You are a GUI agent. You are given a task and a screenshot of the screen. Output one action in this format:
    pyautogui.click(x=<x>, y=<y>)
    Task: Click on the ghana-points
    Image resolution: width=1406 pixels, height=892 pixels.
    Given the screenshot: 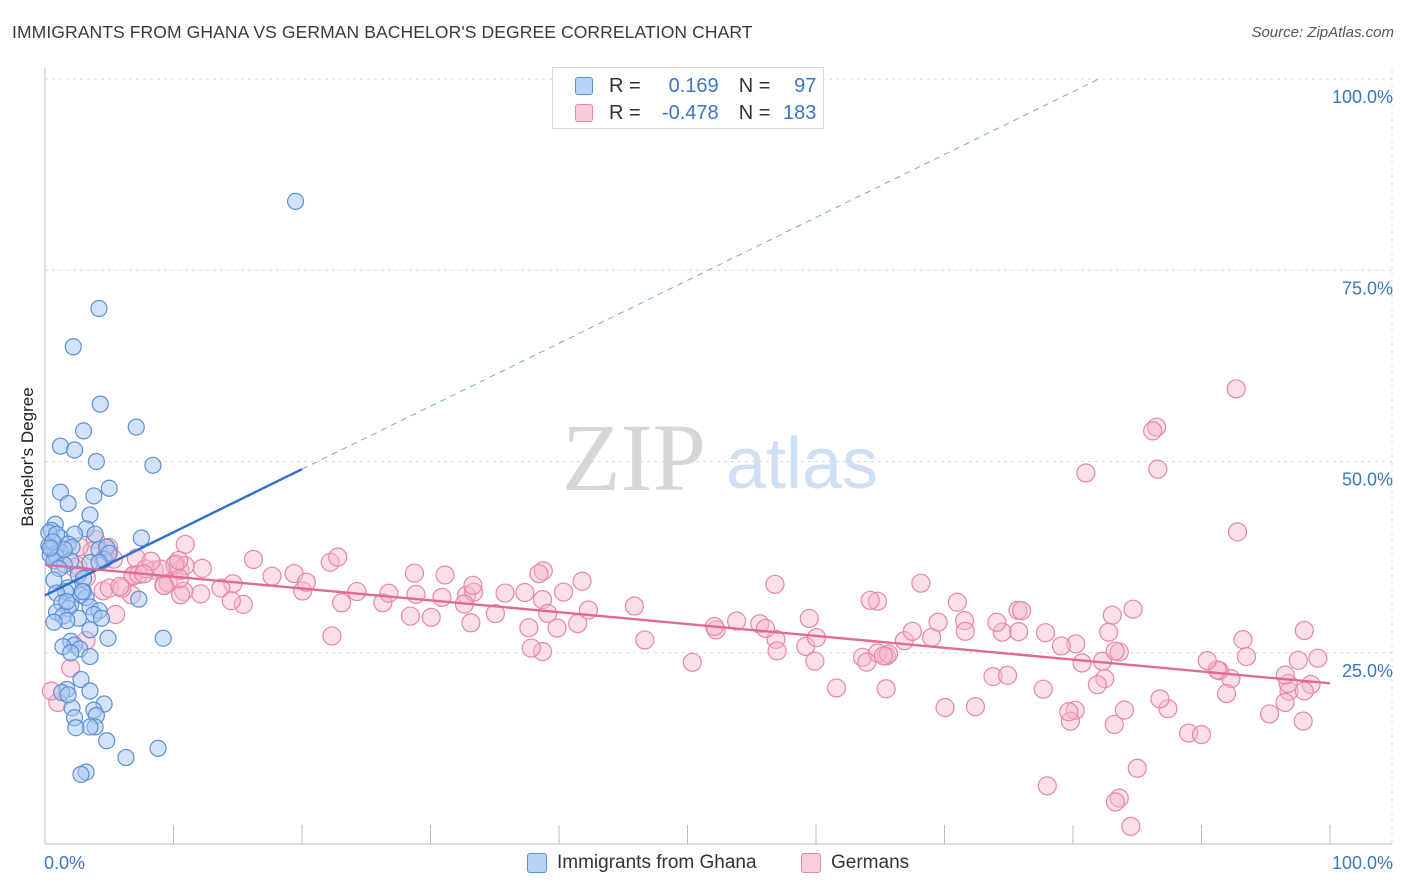 What is the action you would take?
    pyautogui.click(x=172, y=487)
    